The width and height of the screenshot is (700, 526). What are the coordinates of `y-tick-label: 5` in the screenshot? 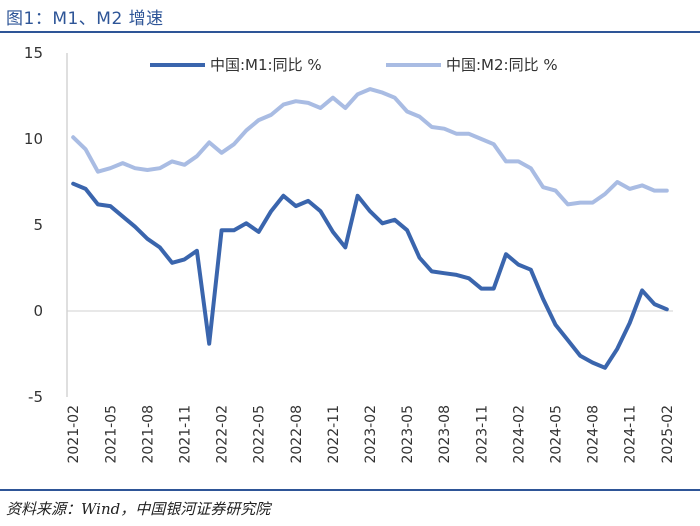 It's located at (38, 225).